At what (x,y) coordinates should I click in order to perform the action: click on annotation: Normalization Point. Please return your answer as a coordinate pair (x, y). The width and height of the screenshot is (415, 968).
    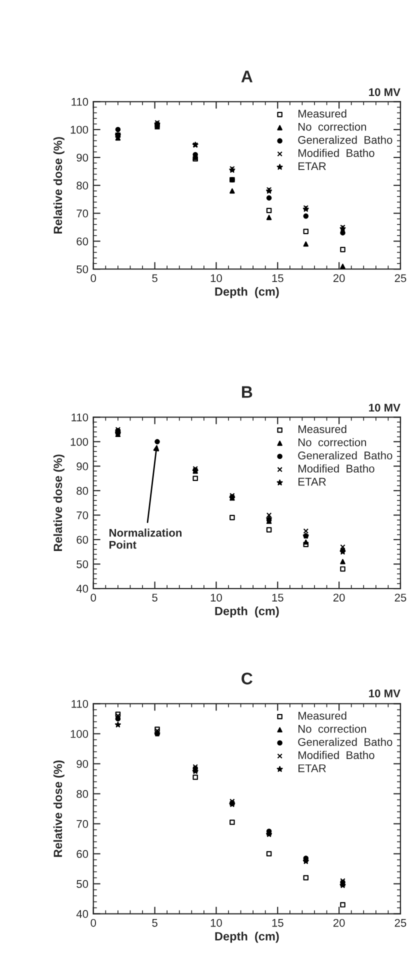
    Looking at the image, I should click on (145, 538).